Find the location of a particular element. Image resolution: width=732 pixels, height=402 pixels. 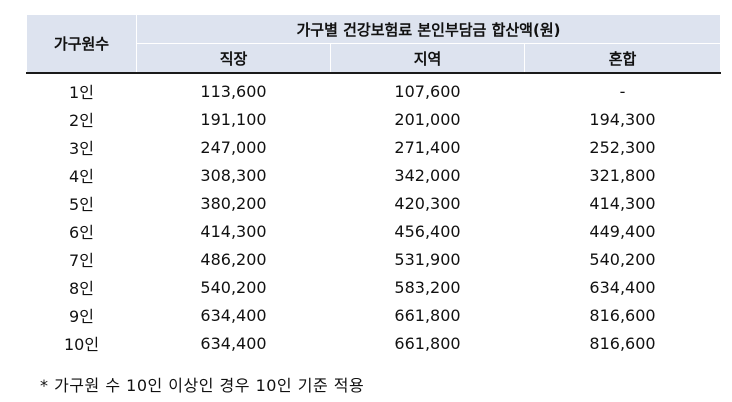

mixed-cell: 414,300 is located at coordinates (622, 203).